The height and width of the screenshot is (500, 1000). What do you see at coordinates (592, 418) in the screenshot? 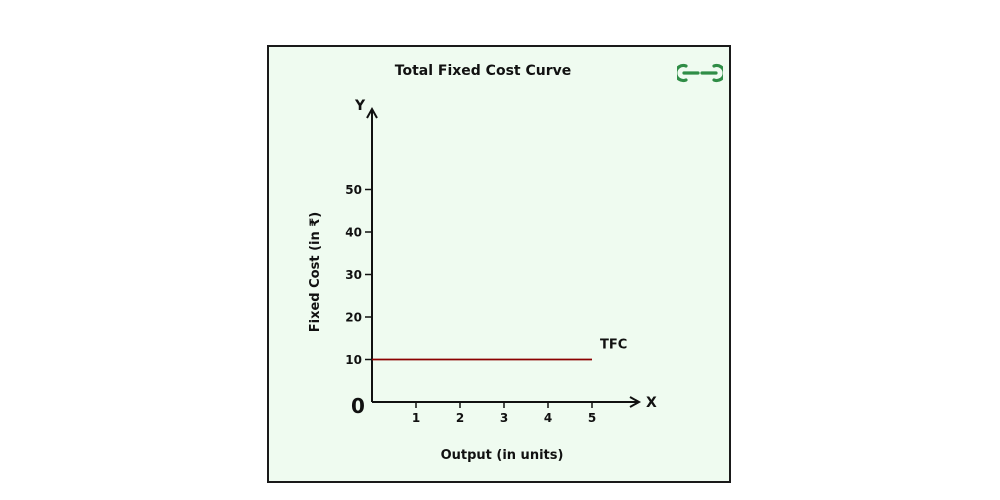
I see `x-tick-label: 5` at bounding box center [592, 418].